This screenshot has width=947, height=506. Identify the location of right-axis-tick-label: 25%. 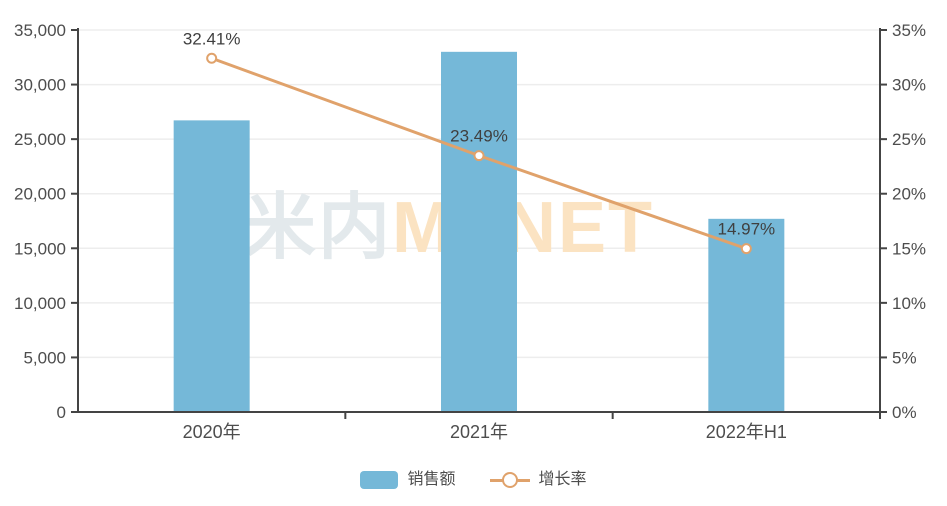
(909, 139).